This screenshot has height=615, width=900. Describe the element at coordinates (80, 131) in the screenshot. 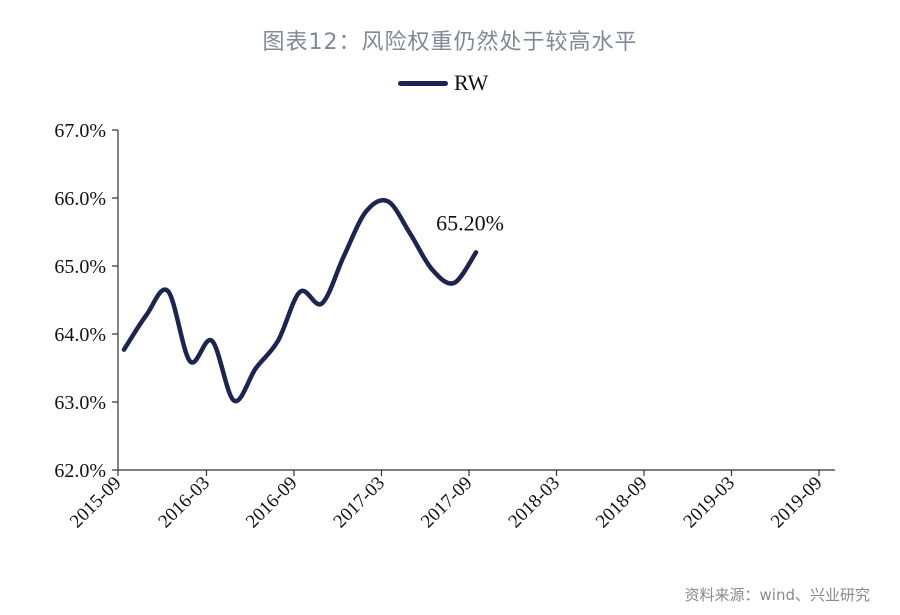

I see `y-tick-label: 67.0%` at that location.